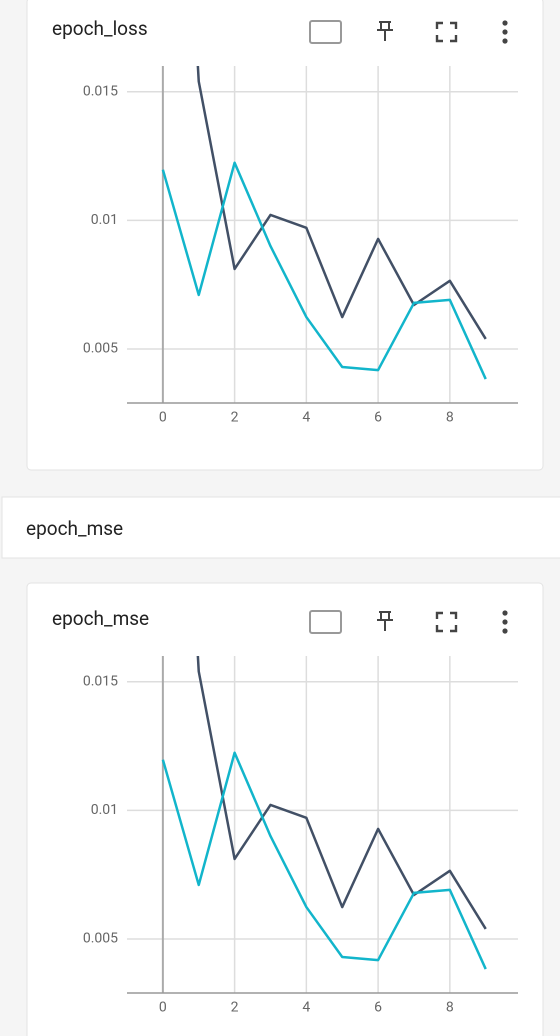 This screenshot has width=560, height=1036. Describe the element at coordinates (280, 527) in the screenshot. I see `section-header` at that location.